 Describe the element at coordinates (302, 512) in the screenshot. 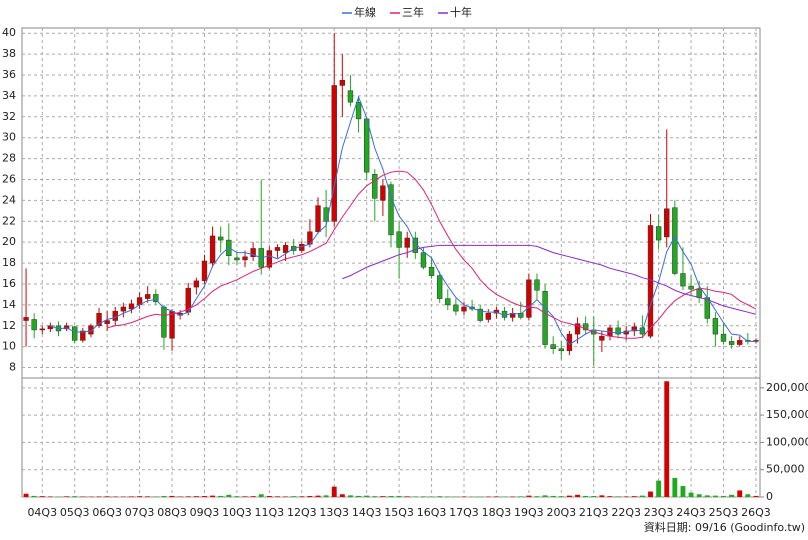

I see `x-tick-label: 12Q3` at that location.